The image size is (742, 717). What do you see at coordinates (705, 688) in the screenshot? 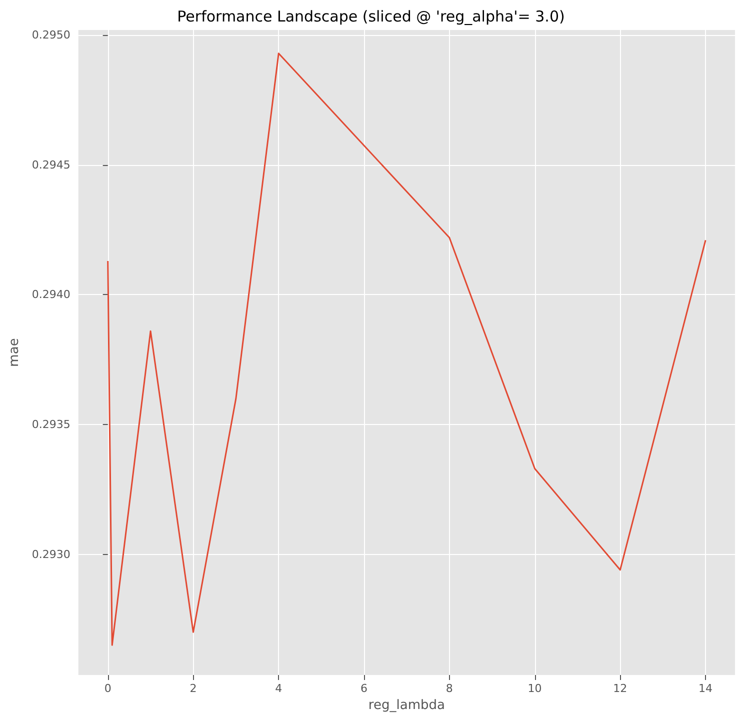
I see `x-tick-label: 14` at bounding box center [705, 688].